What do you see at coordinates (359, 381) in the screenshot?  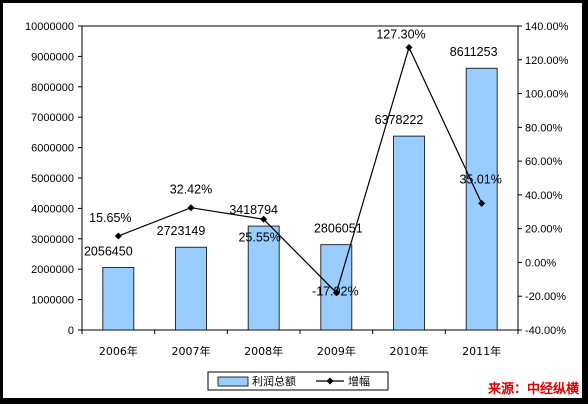 I see `legend-line-label: 增幅` at bounding box center [359, 381].